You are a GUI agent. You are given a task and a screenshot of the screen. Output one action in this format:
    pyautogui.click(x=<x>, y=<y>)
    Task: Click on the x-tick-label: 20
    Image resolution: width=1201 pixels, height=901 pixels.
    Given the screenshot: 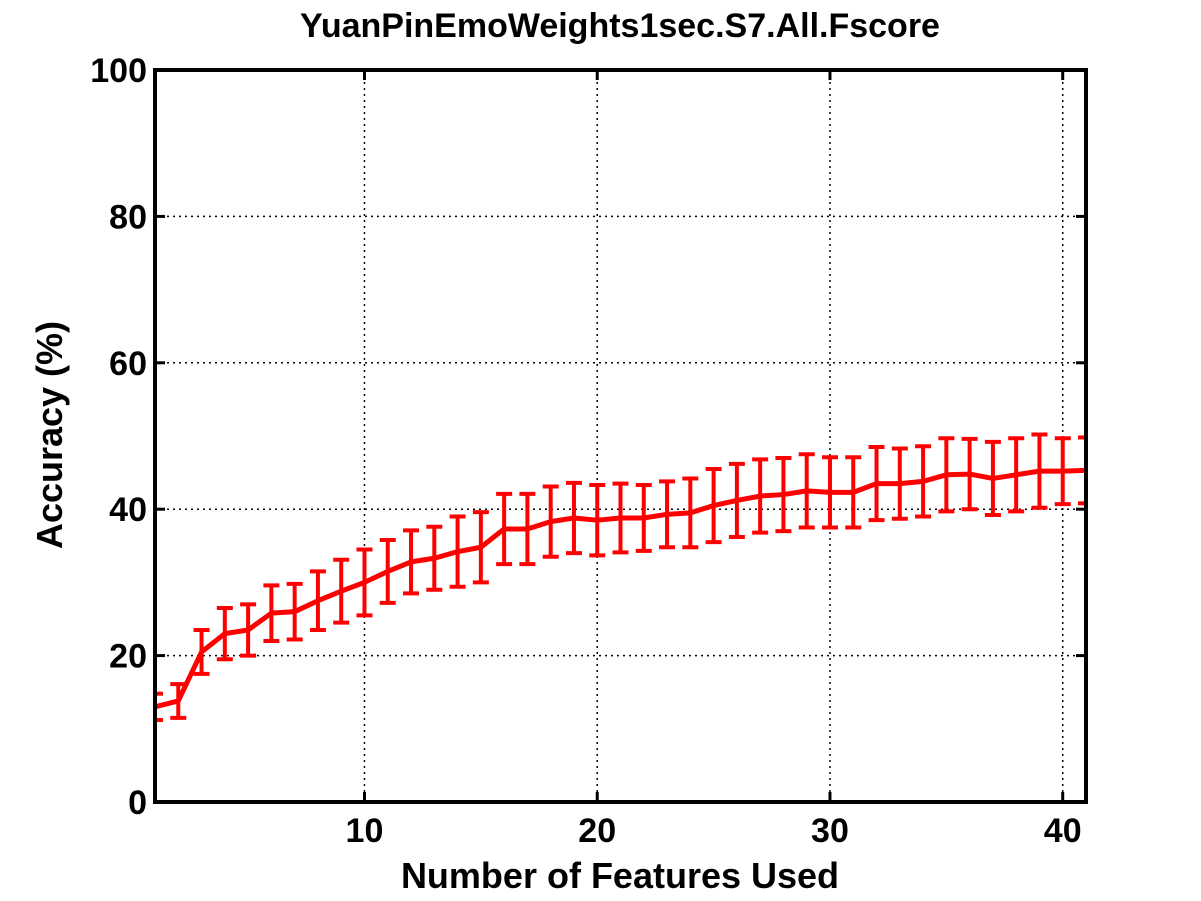 What is the action you would take?
    pyautogui.click(x=597, y=831)
    